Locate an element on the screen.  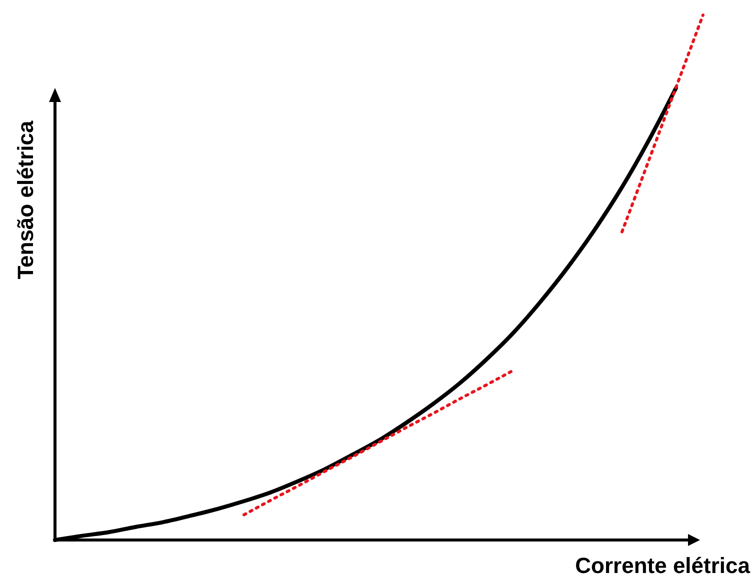
x-axis-title: Corrente elétrica is located at coordinates (663, 565).